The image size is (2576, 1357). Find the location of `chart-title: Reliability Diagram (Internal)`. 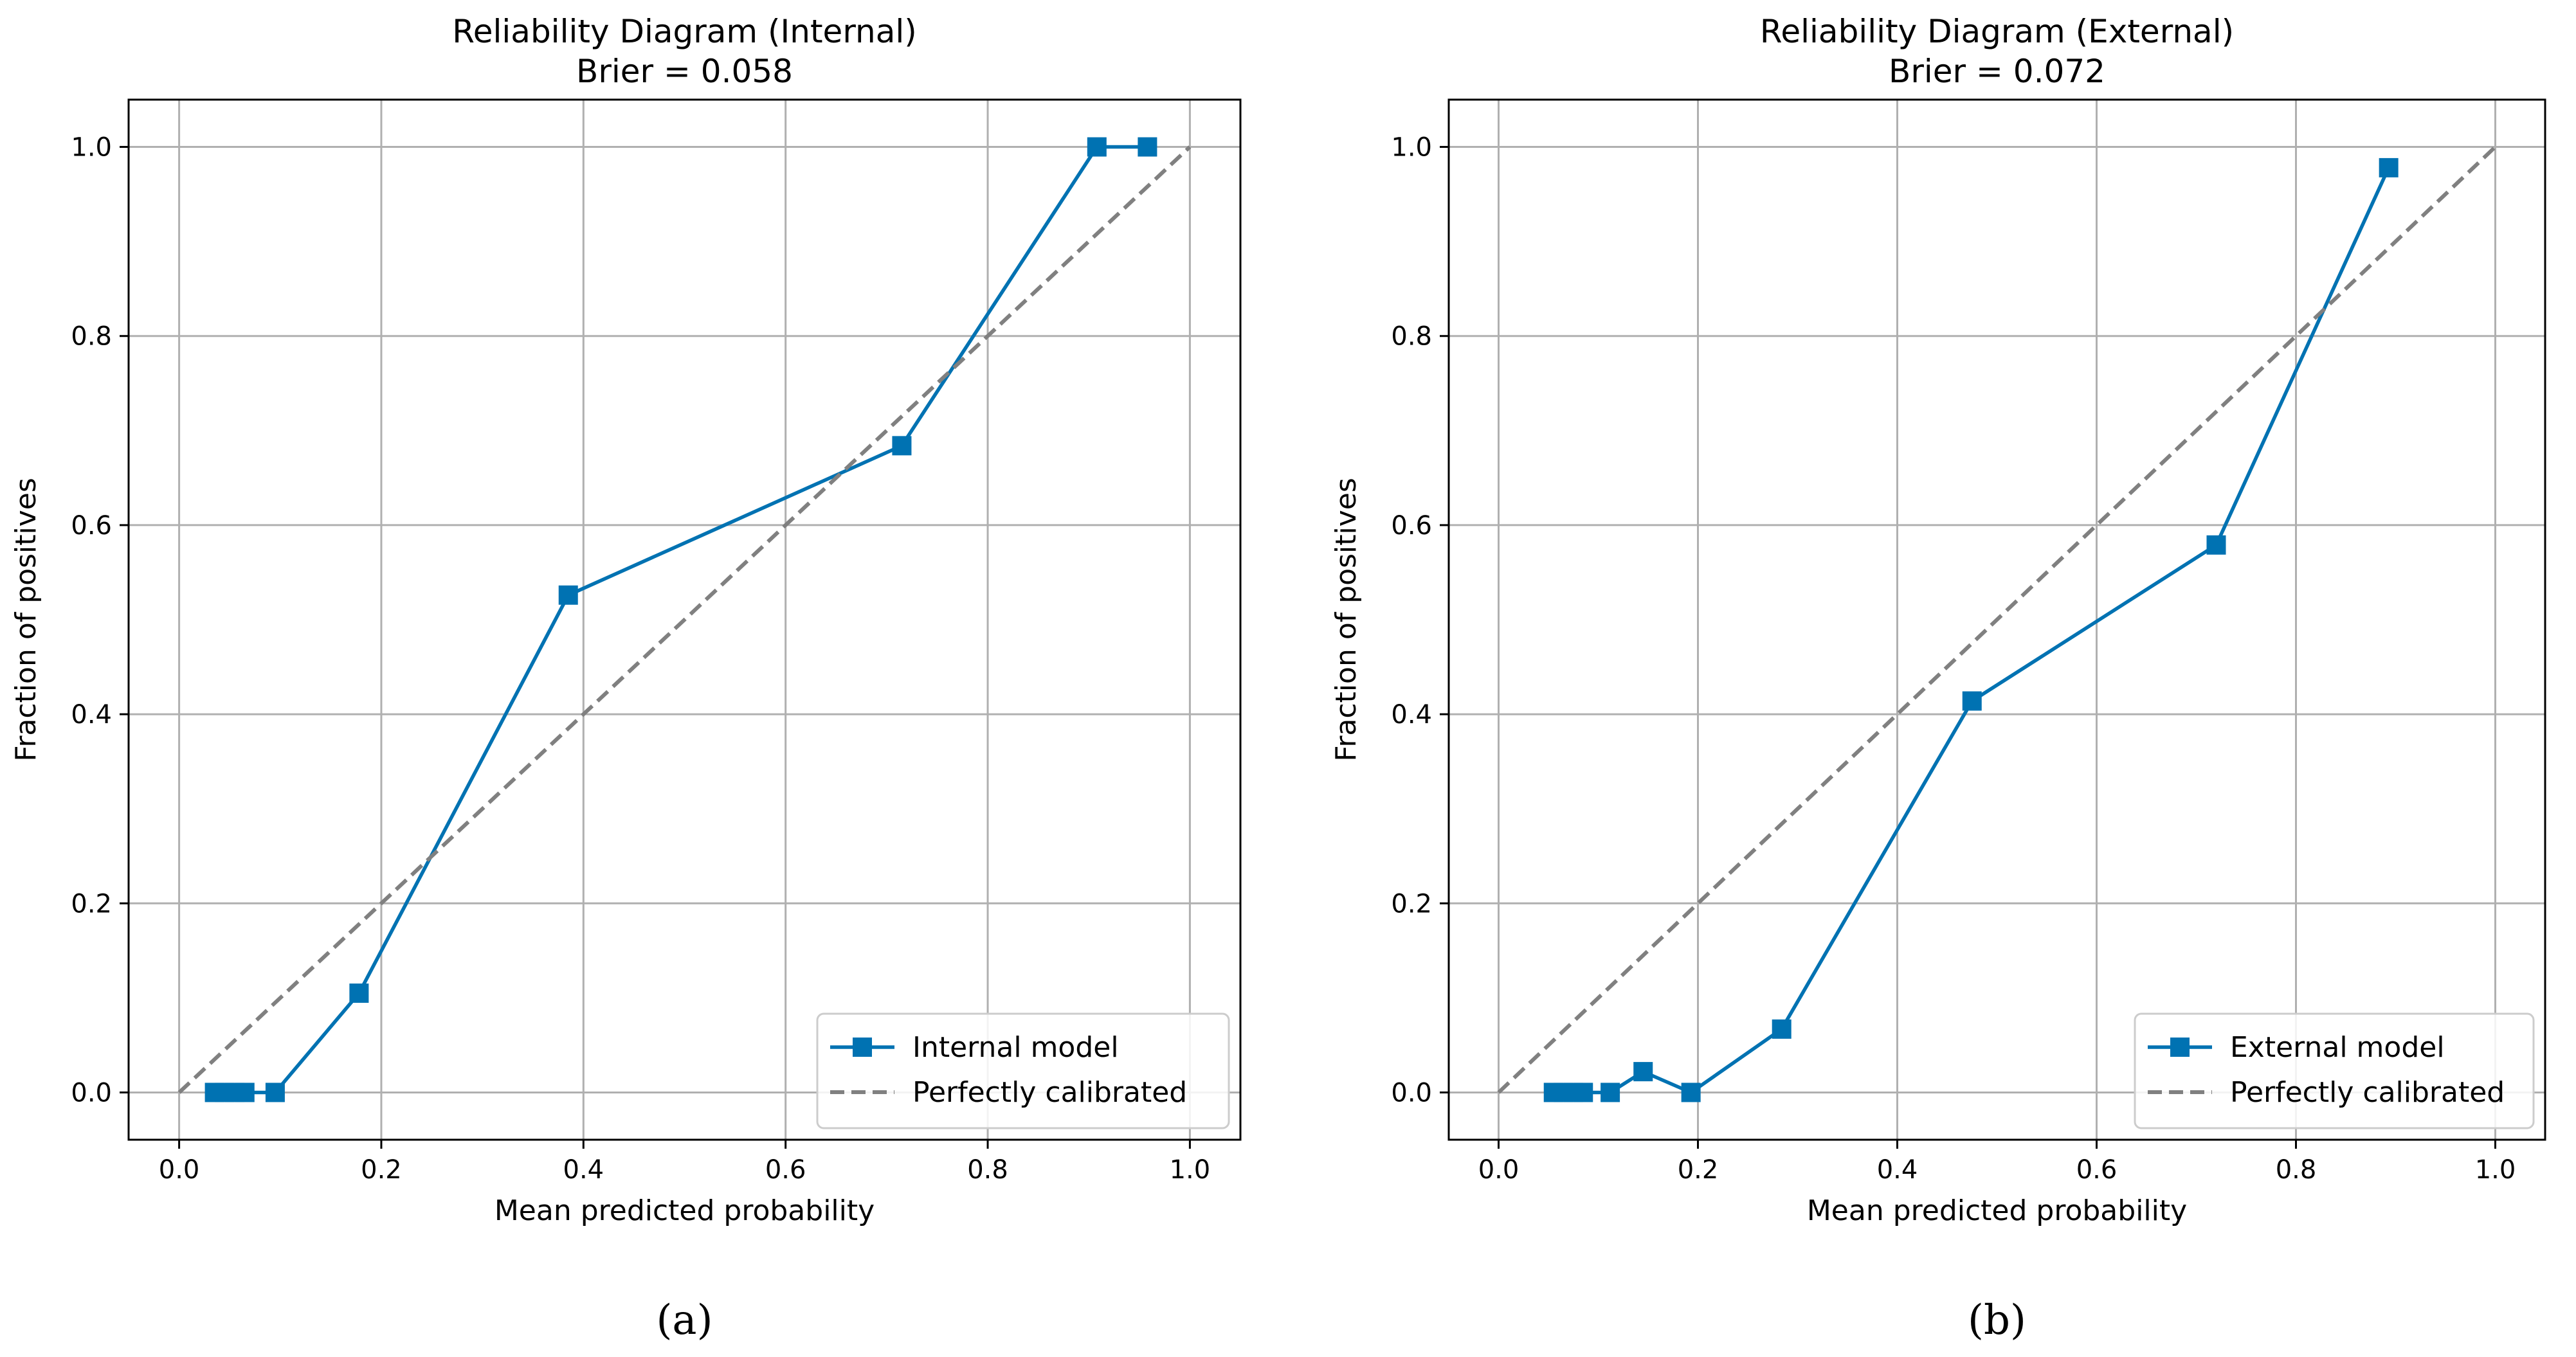

chart-title: Reliability Diagram (Internal) is located at coordinates (684, 31).